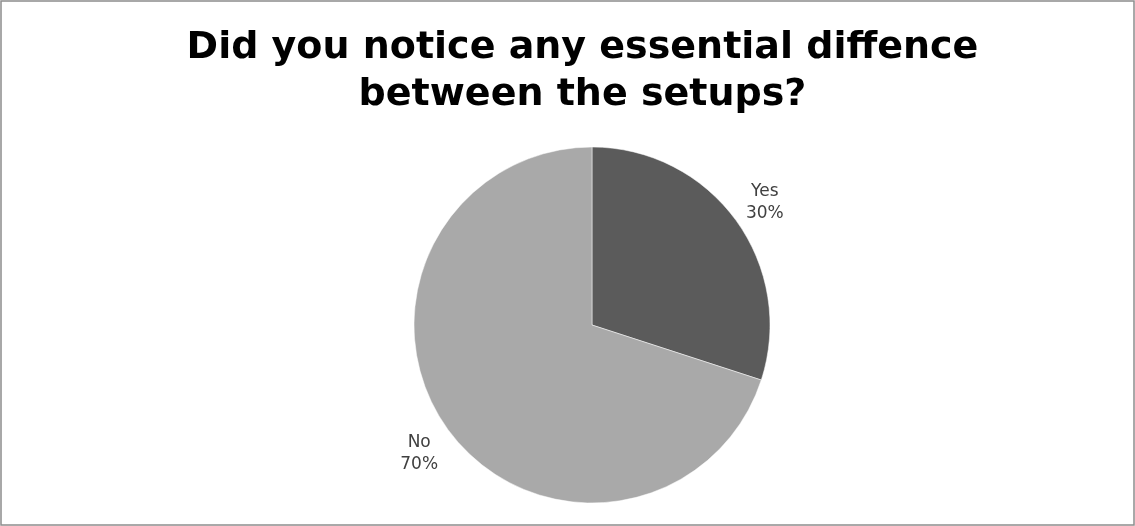  What do you see at coordinates (764, 190) in the screenshot?
I see `slice-label: Yes` at bounding box center [764, 190].